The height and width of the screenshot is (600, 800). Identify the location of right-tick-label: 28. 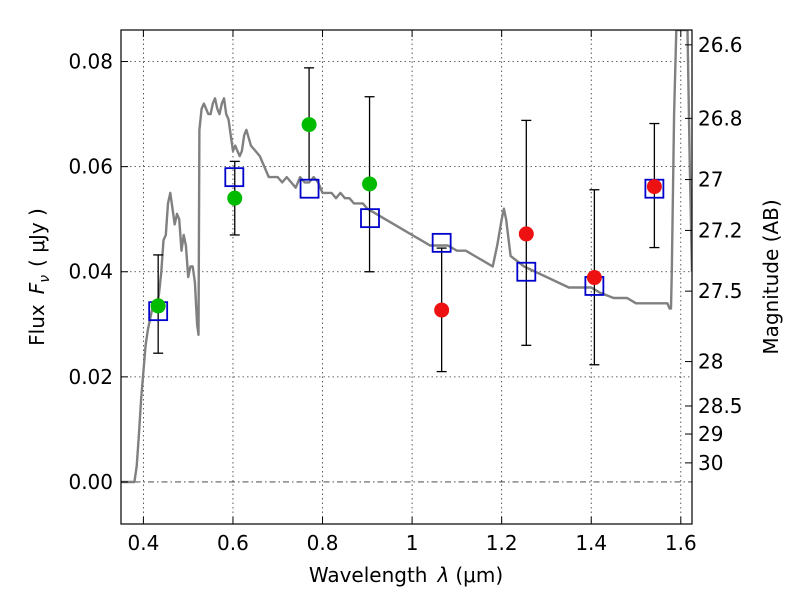
(710, 362).